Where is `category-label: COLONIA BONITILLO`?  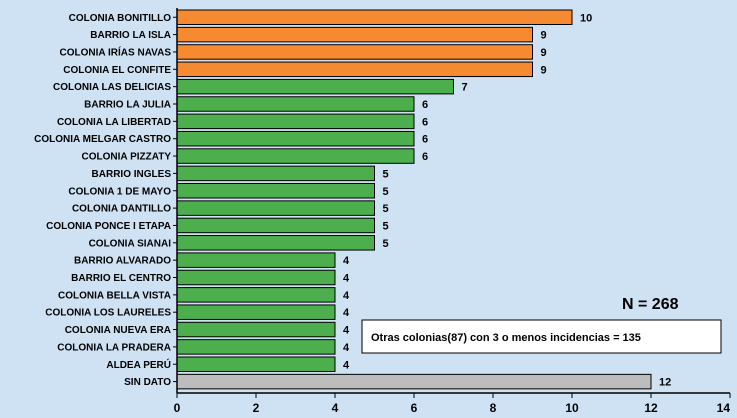
category-label: COLONIA BONITILLO is located at coordinates (120, 18).